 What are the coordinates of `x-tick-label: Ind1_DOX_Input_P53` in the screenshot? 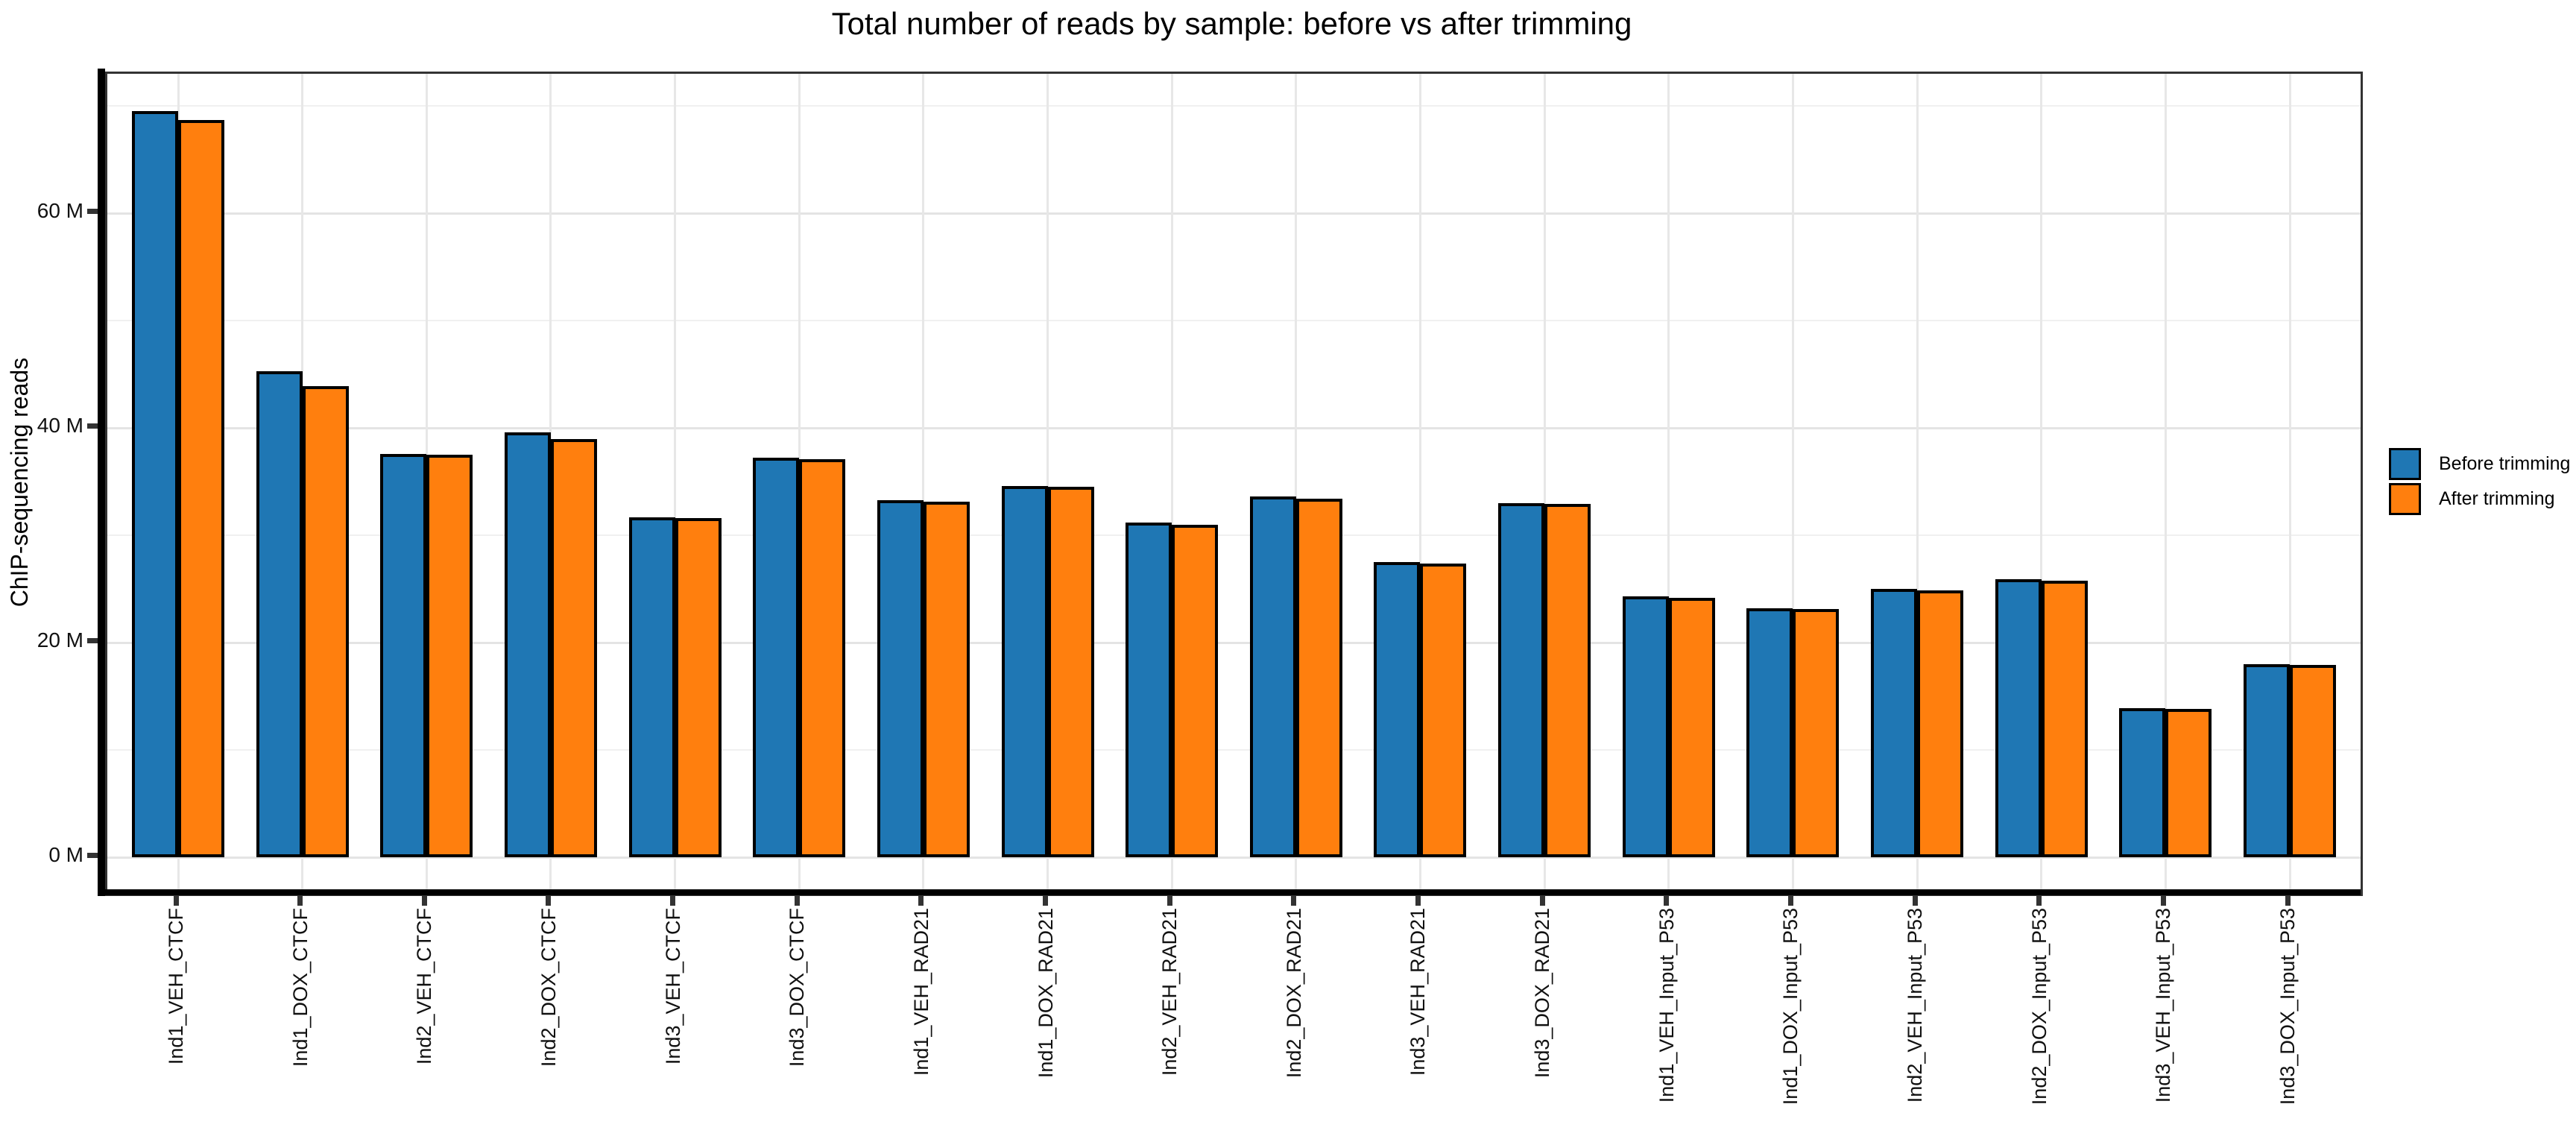 It's located at (1791, 1007).